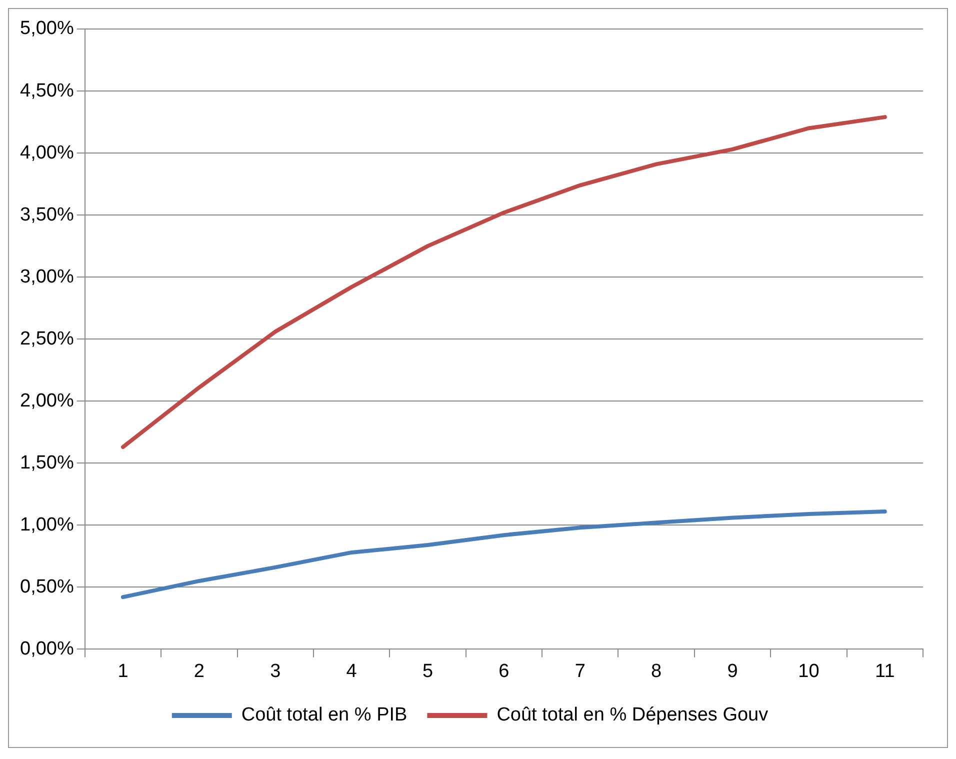 Image resolution: width=956 pixels, height=759 pixels. I want to click on y-tick-label: 5,00%, so click(47, 29).